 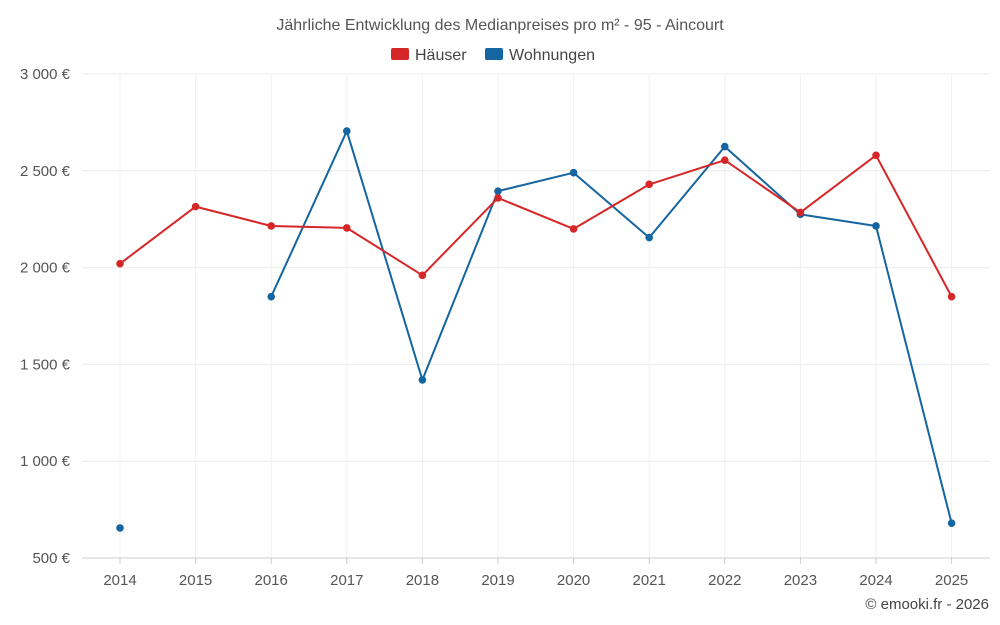 I want to click on y-tick-label: 3 000 €, so click(x=45, y=74).